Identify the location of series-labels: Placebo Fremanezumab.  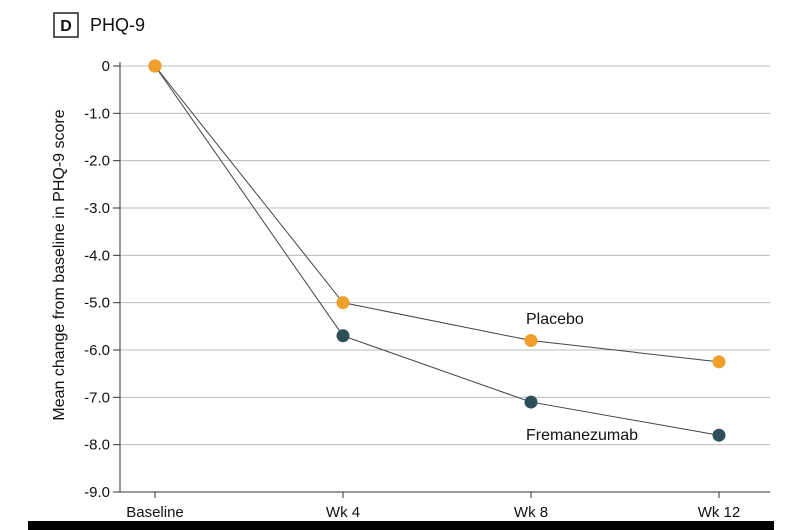
(582, 377).